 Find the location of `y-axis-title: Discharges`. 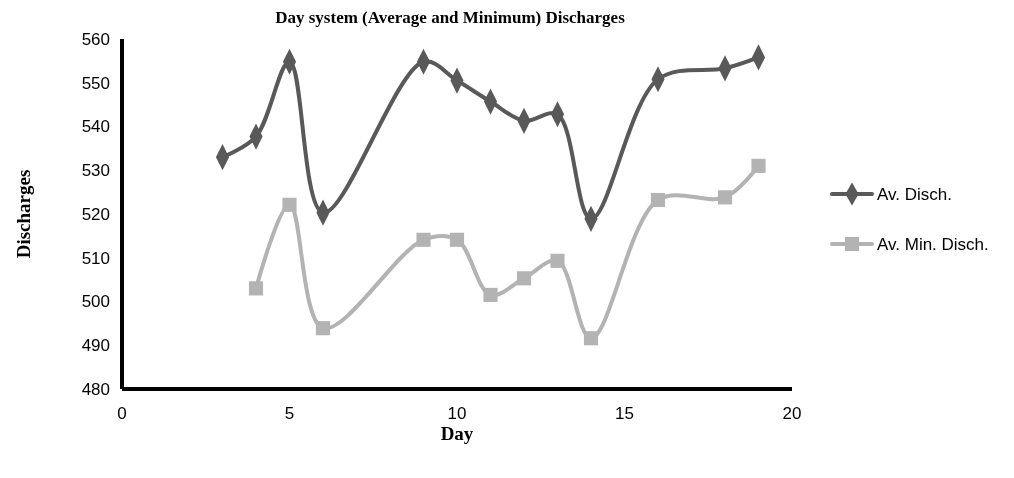

y-axis-title: Discharges is located at coordinates (23, 214).